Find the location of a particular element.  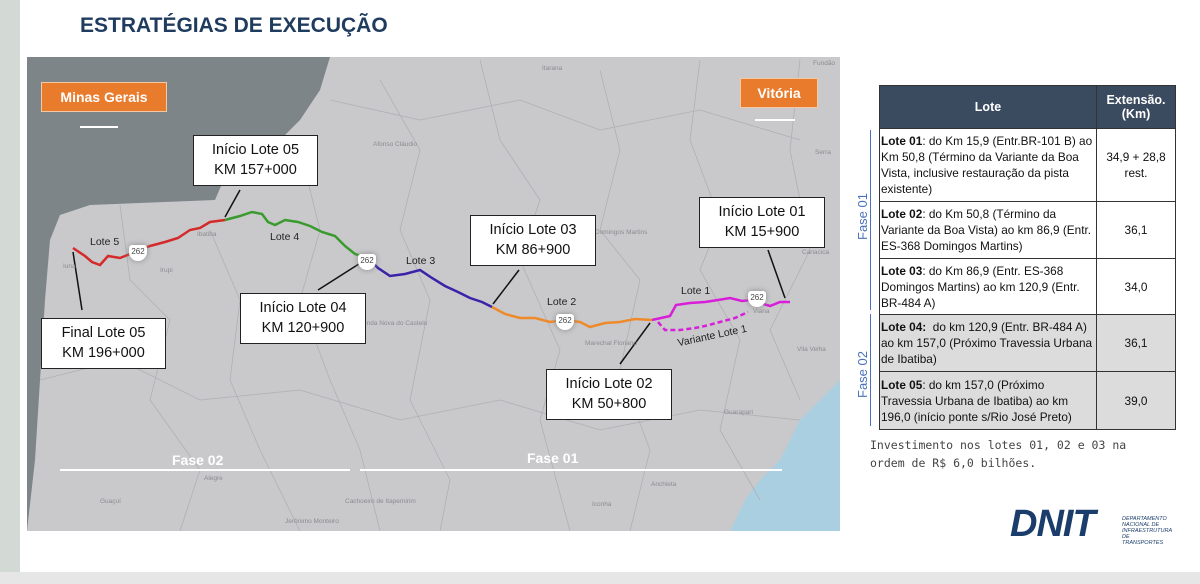

lote-name: Lote 04: is located at coordinates (904, 327).